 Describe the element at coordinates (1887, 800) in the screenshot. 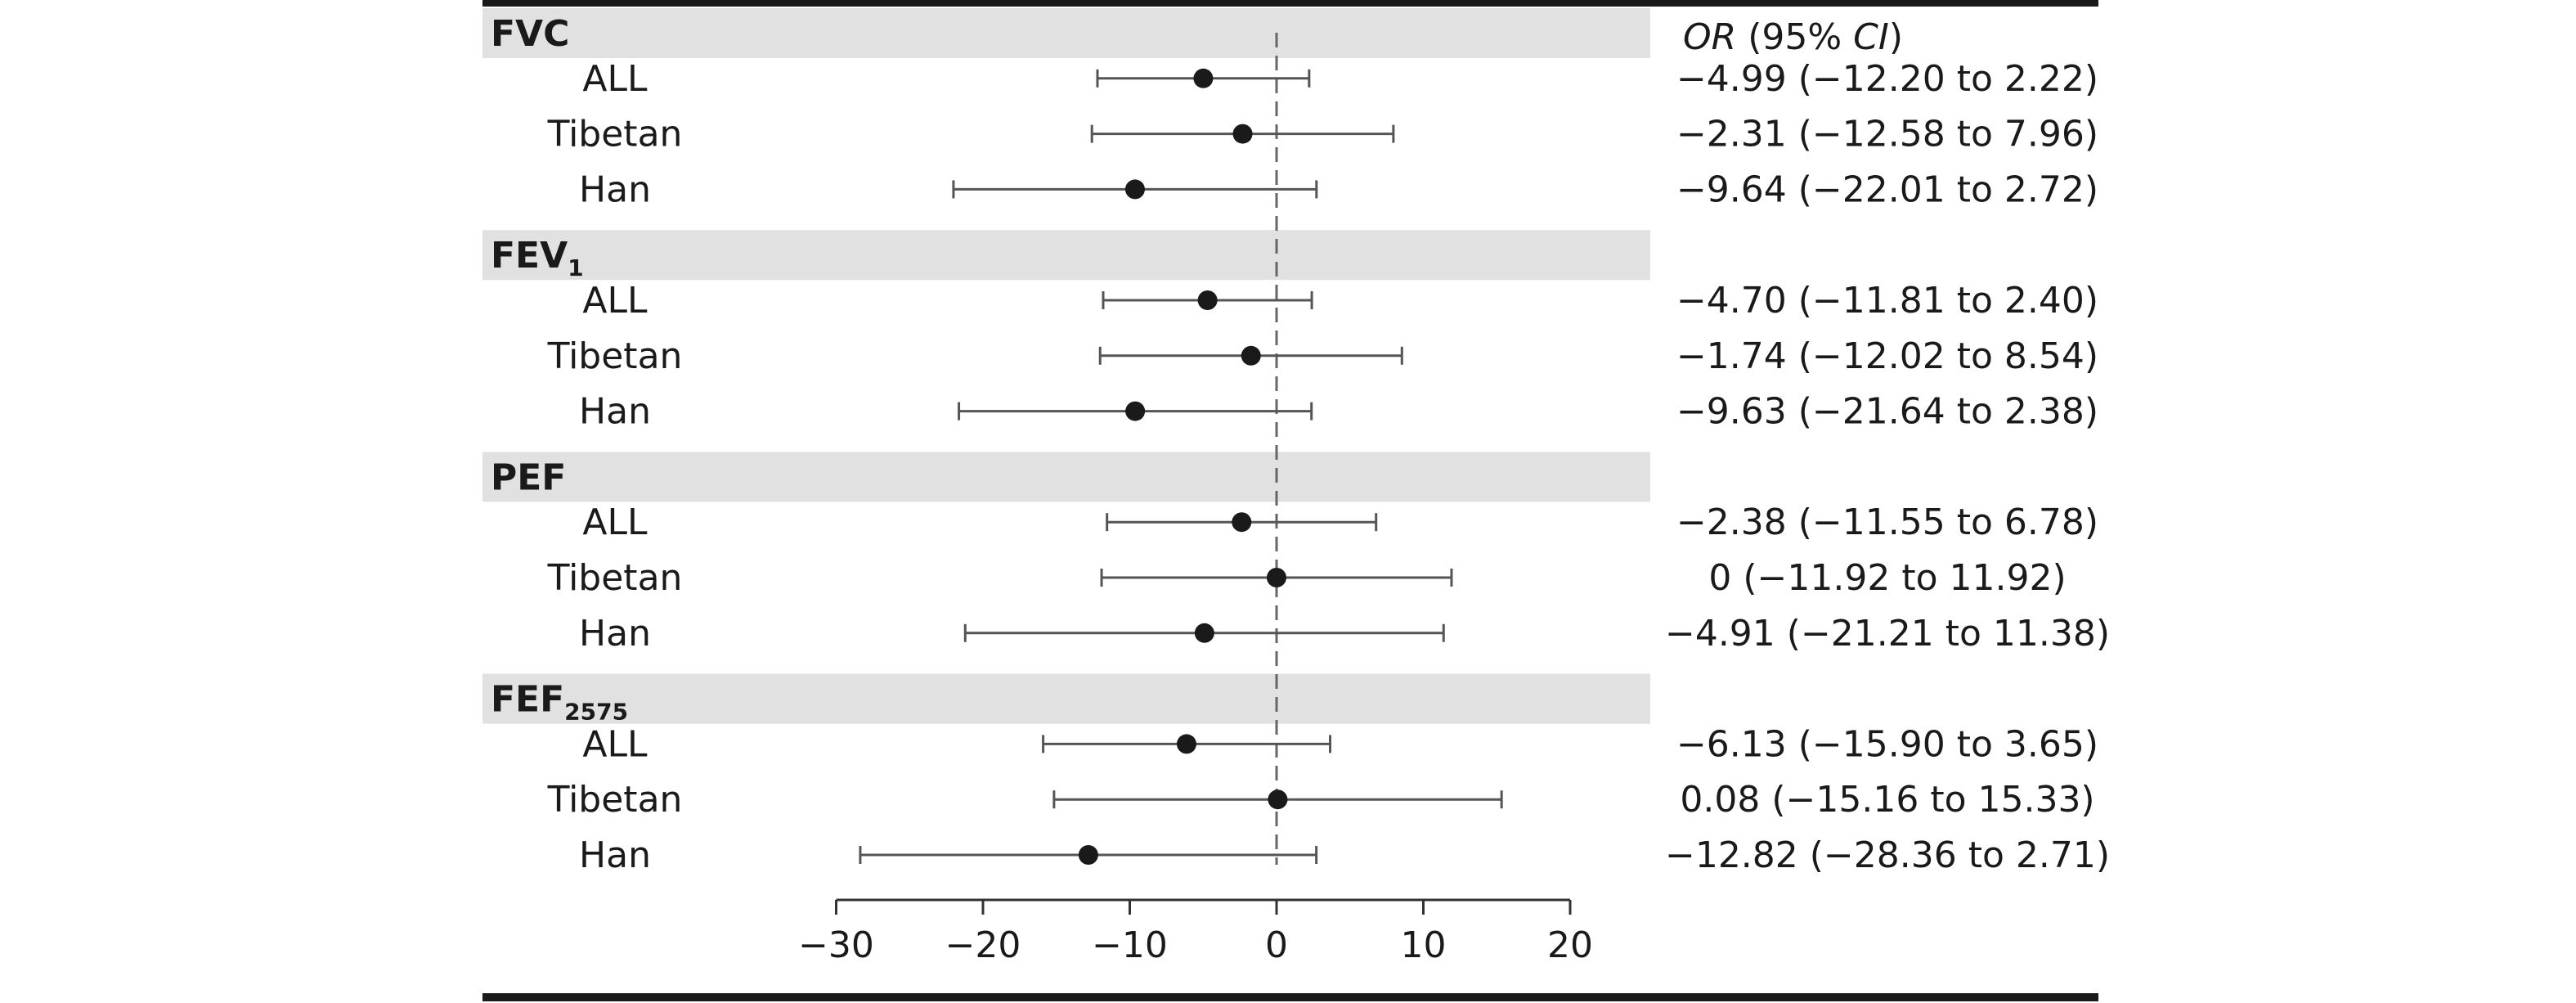

I see `estimate-text: 0.08 (−15.16 to 15.33)` at that location.